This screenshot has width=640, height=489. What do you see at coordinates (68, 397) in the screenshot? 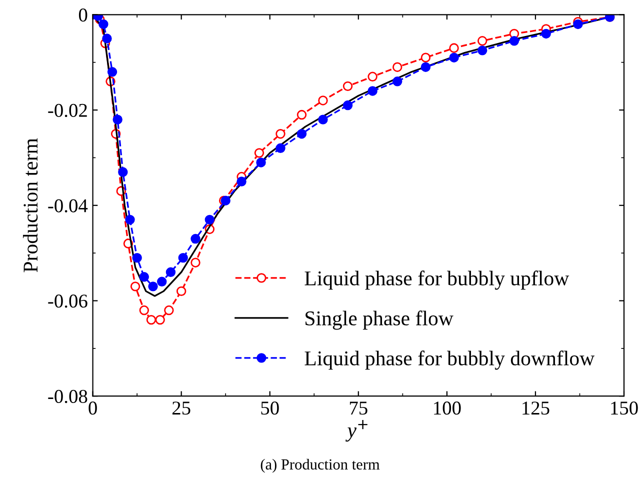
I see `y-tick-label: -0.08` at bounding box center [68, 397].